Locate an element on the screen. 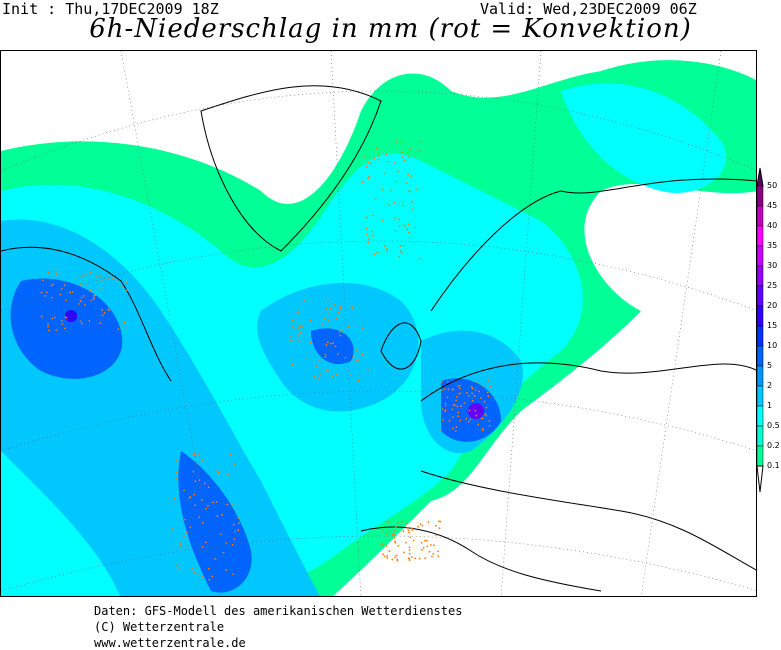  footer-copyright: (C) Wetterzentrale is located at coordinates (159, 627).